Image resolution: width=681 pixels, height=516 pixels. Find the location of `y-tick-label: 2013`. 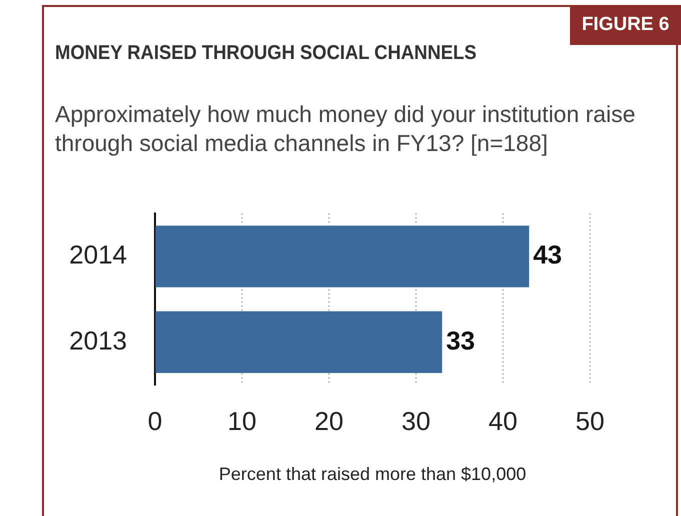

y-tick-label: 2013 is located at coordinates (98, 340).